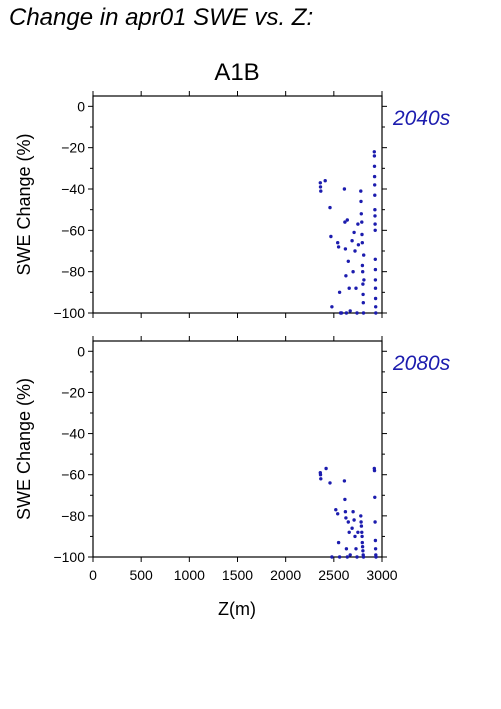  Describe the element at coordinates (189, 575) in the screenshot. I see `x-tick-label: 1000` at that location.